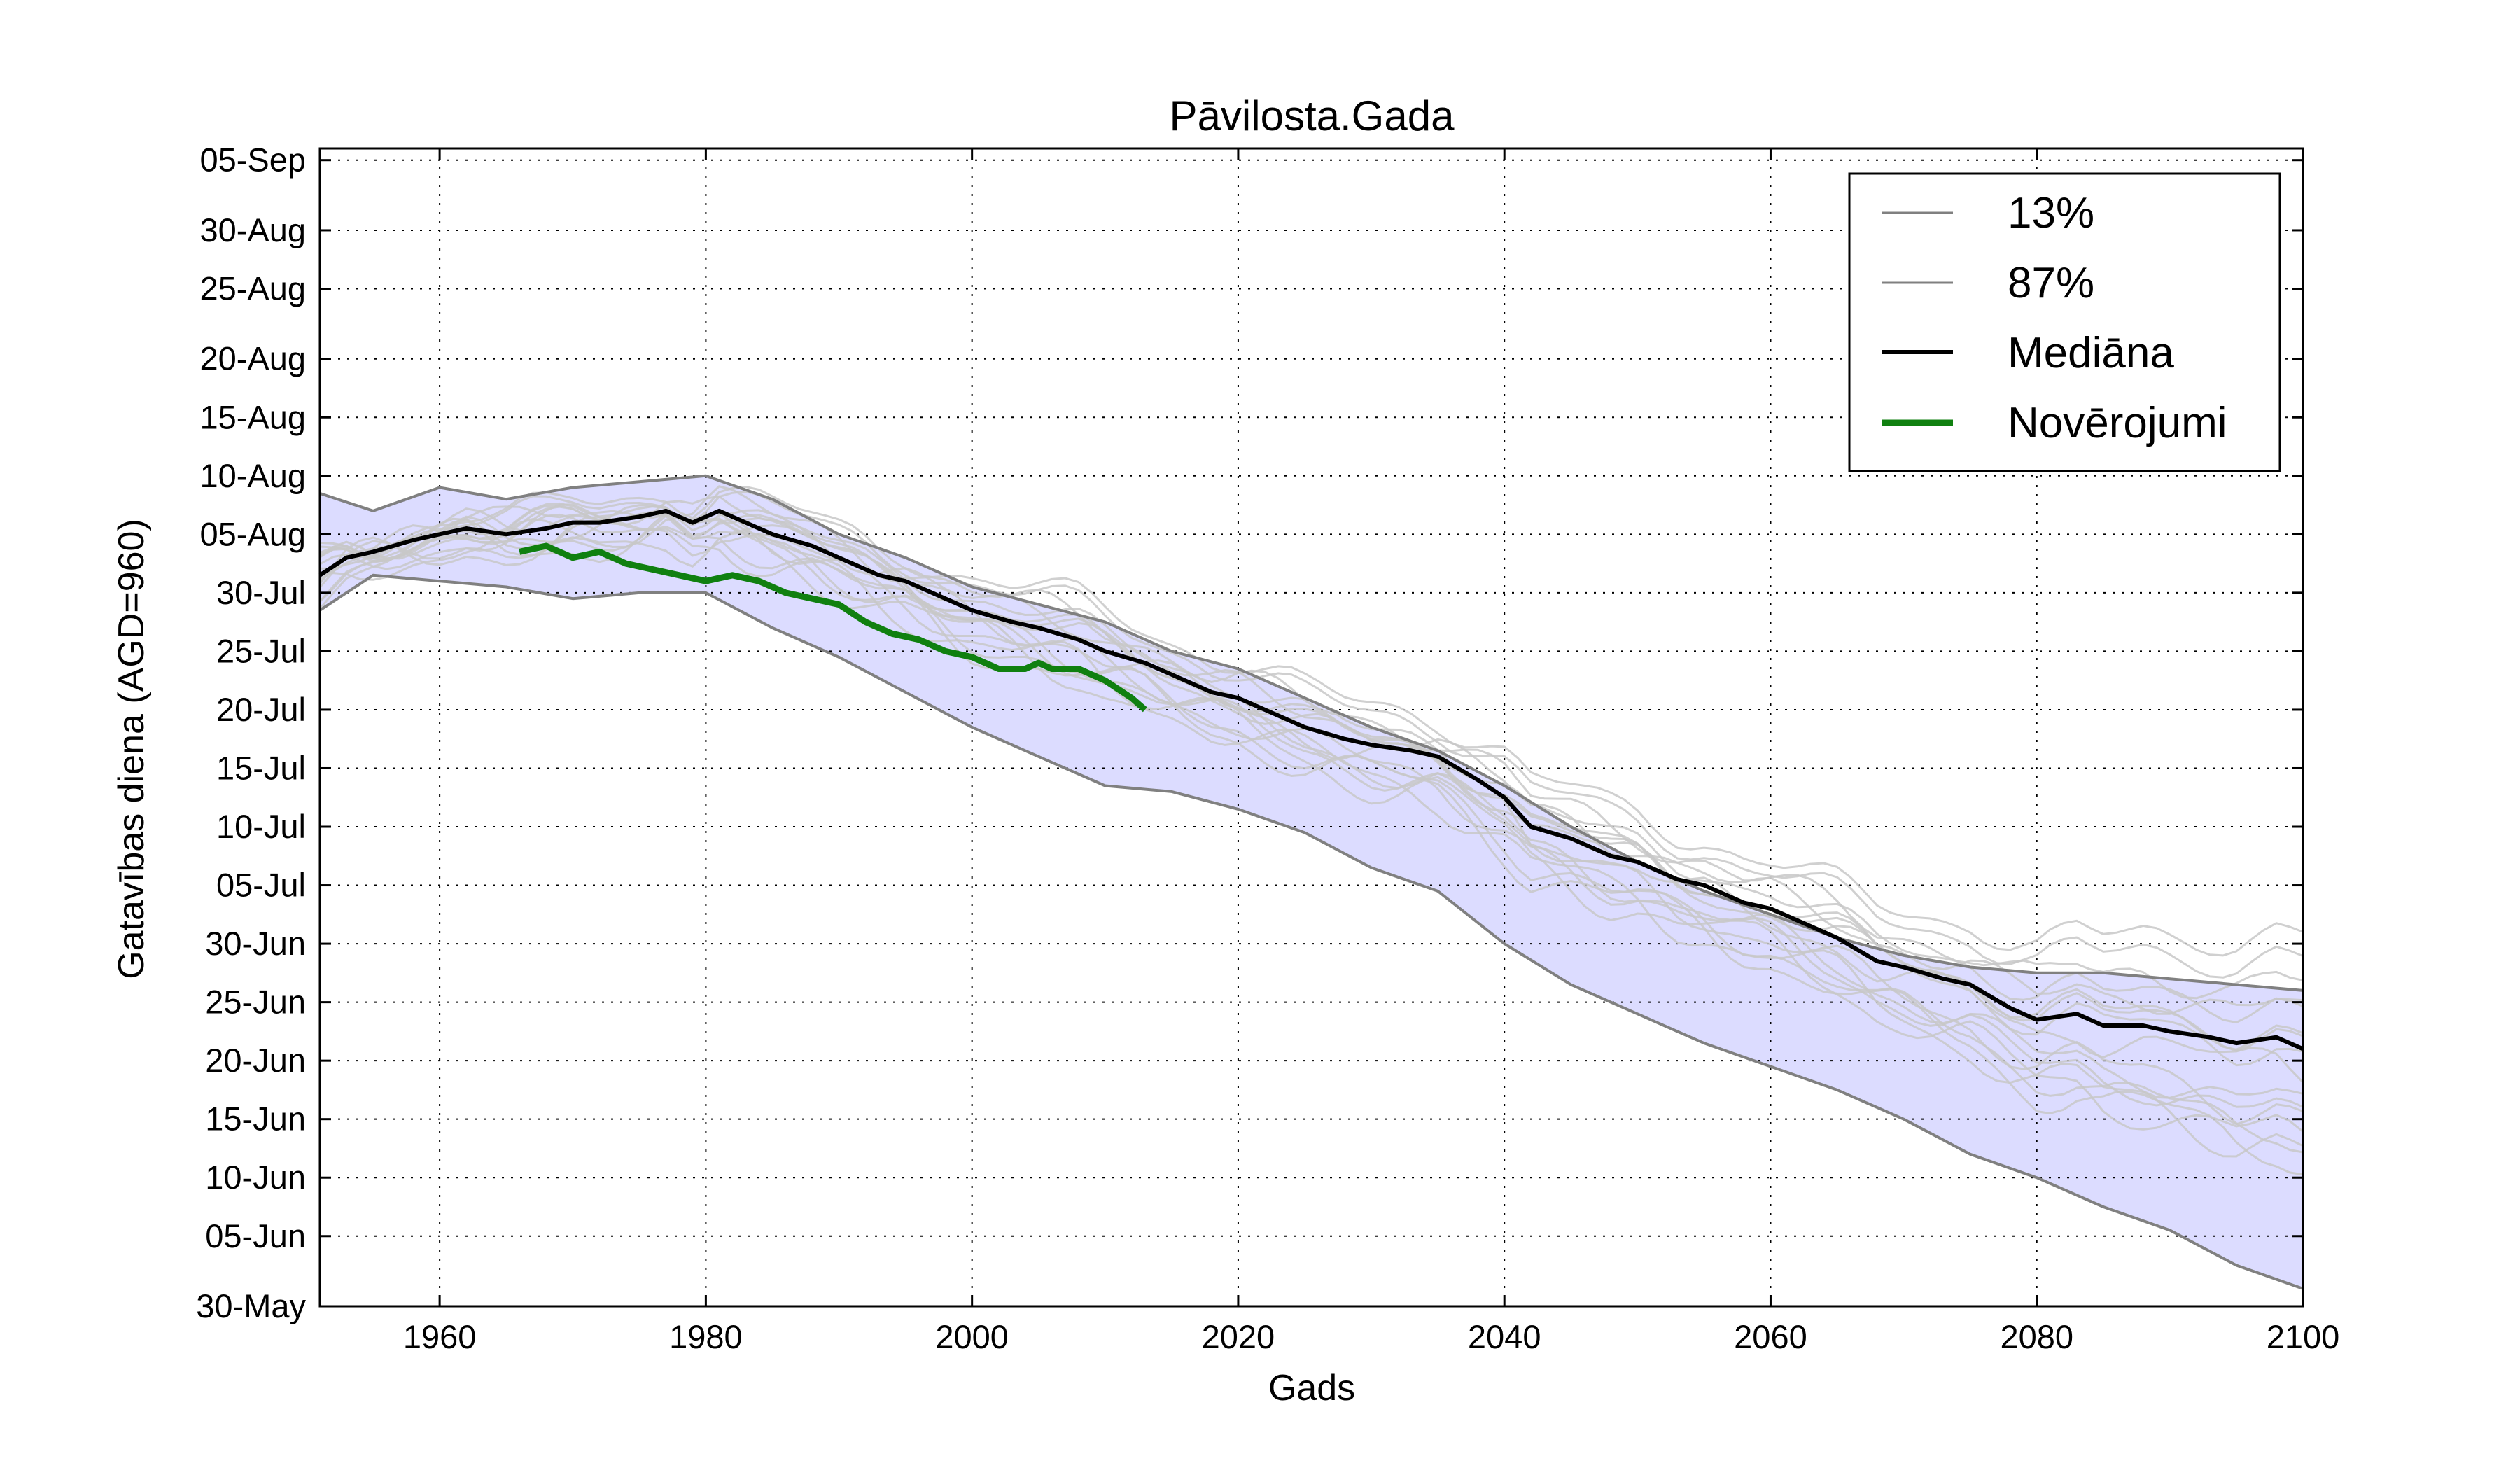  Describe the element at coordinates (1312, 115) in the screenshot. I see `chart-title: Pāvilosta.Gada` at that location.